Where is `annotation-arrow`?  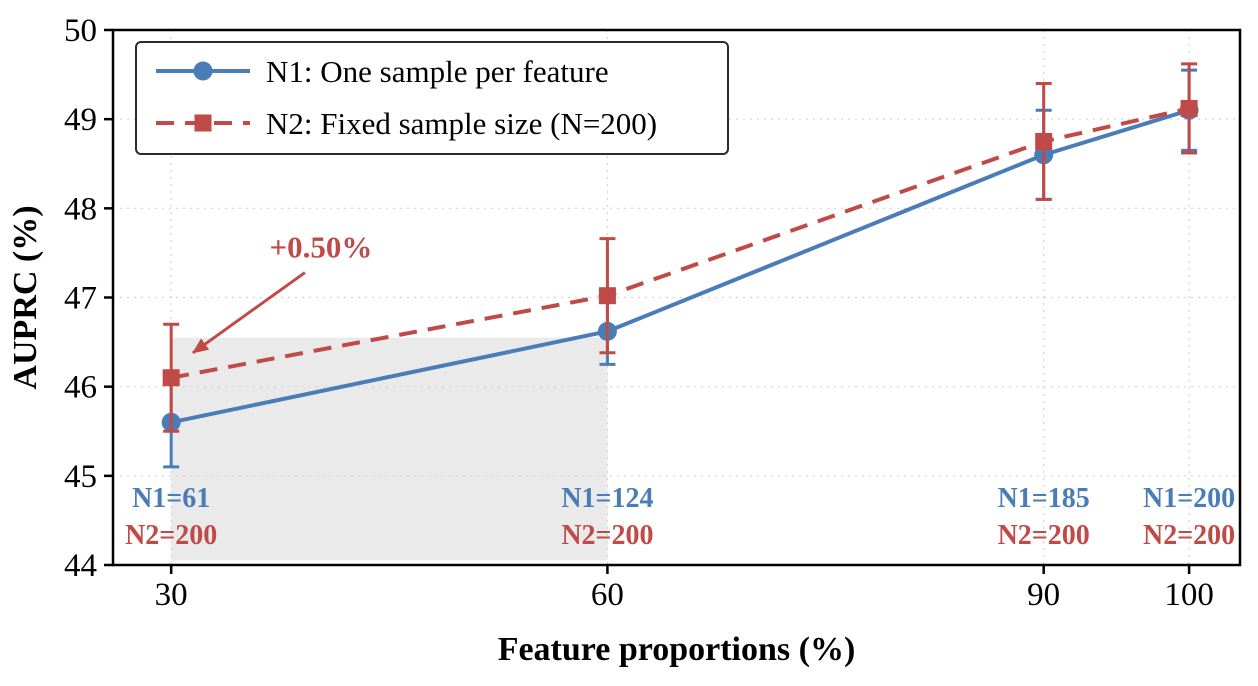
annotation-arrow is located at coordinates (249, 313).